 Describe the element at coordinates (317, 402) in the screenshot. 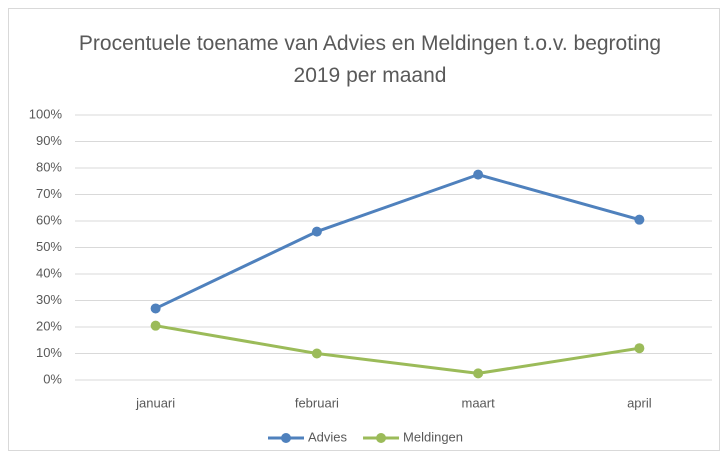

I see `x-tick-label: februari` at that location.